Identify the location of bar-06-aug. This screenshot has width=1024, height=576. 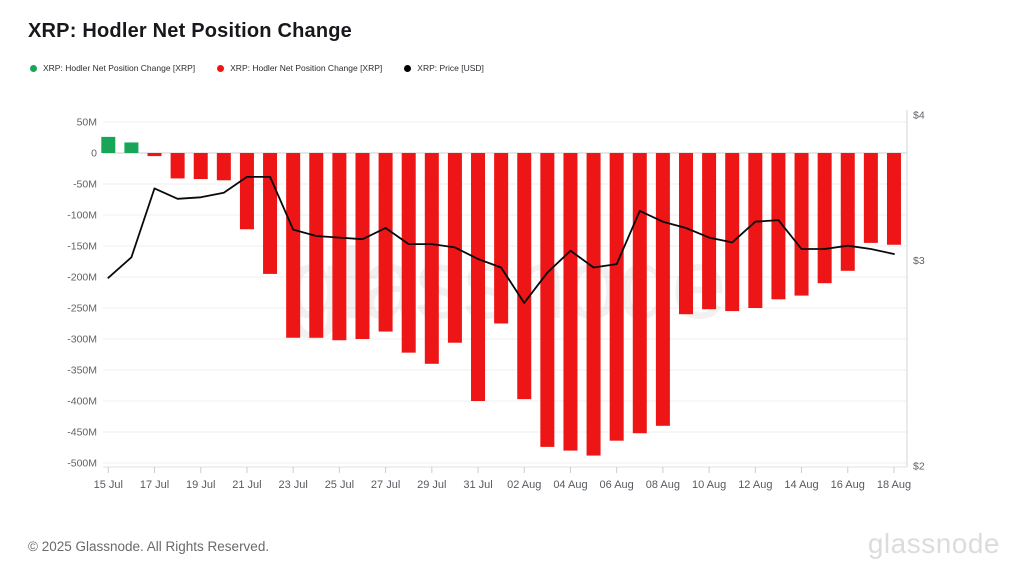
(616, 297).